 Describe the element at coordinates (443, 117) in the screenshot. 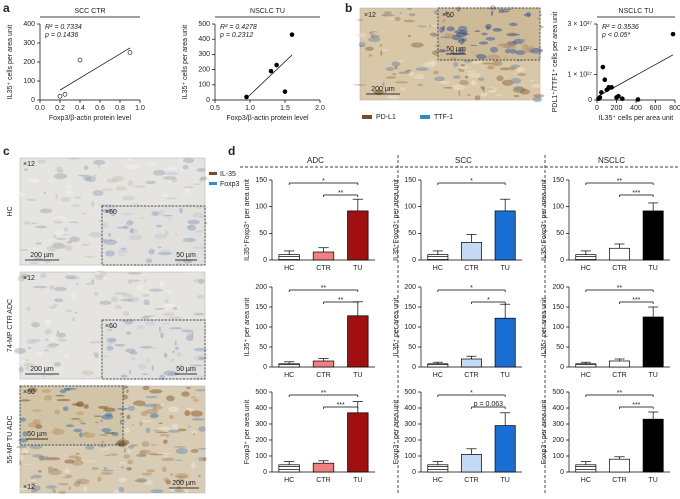

I see `legend-label: TTF-1` at that location.